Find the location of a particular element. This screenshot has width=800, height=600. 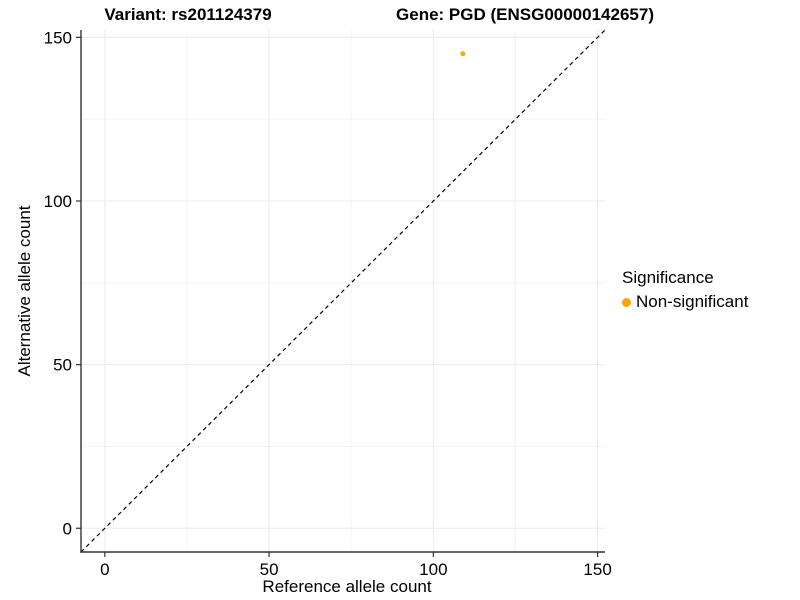

x-tick-label: 0 is located at coordinates (104, 569).